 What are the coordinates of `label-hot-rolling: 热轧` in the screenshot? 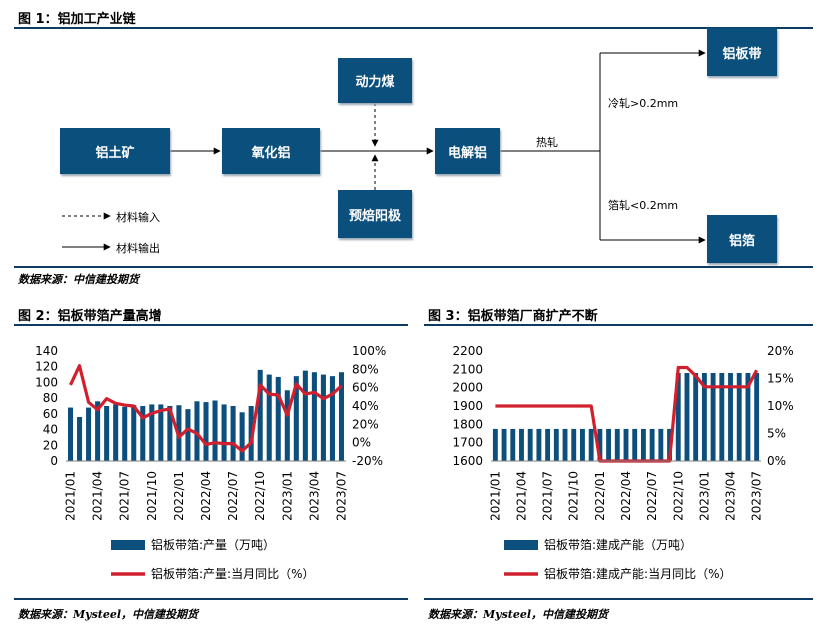 It's located at (547, 142).